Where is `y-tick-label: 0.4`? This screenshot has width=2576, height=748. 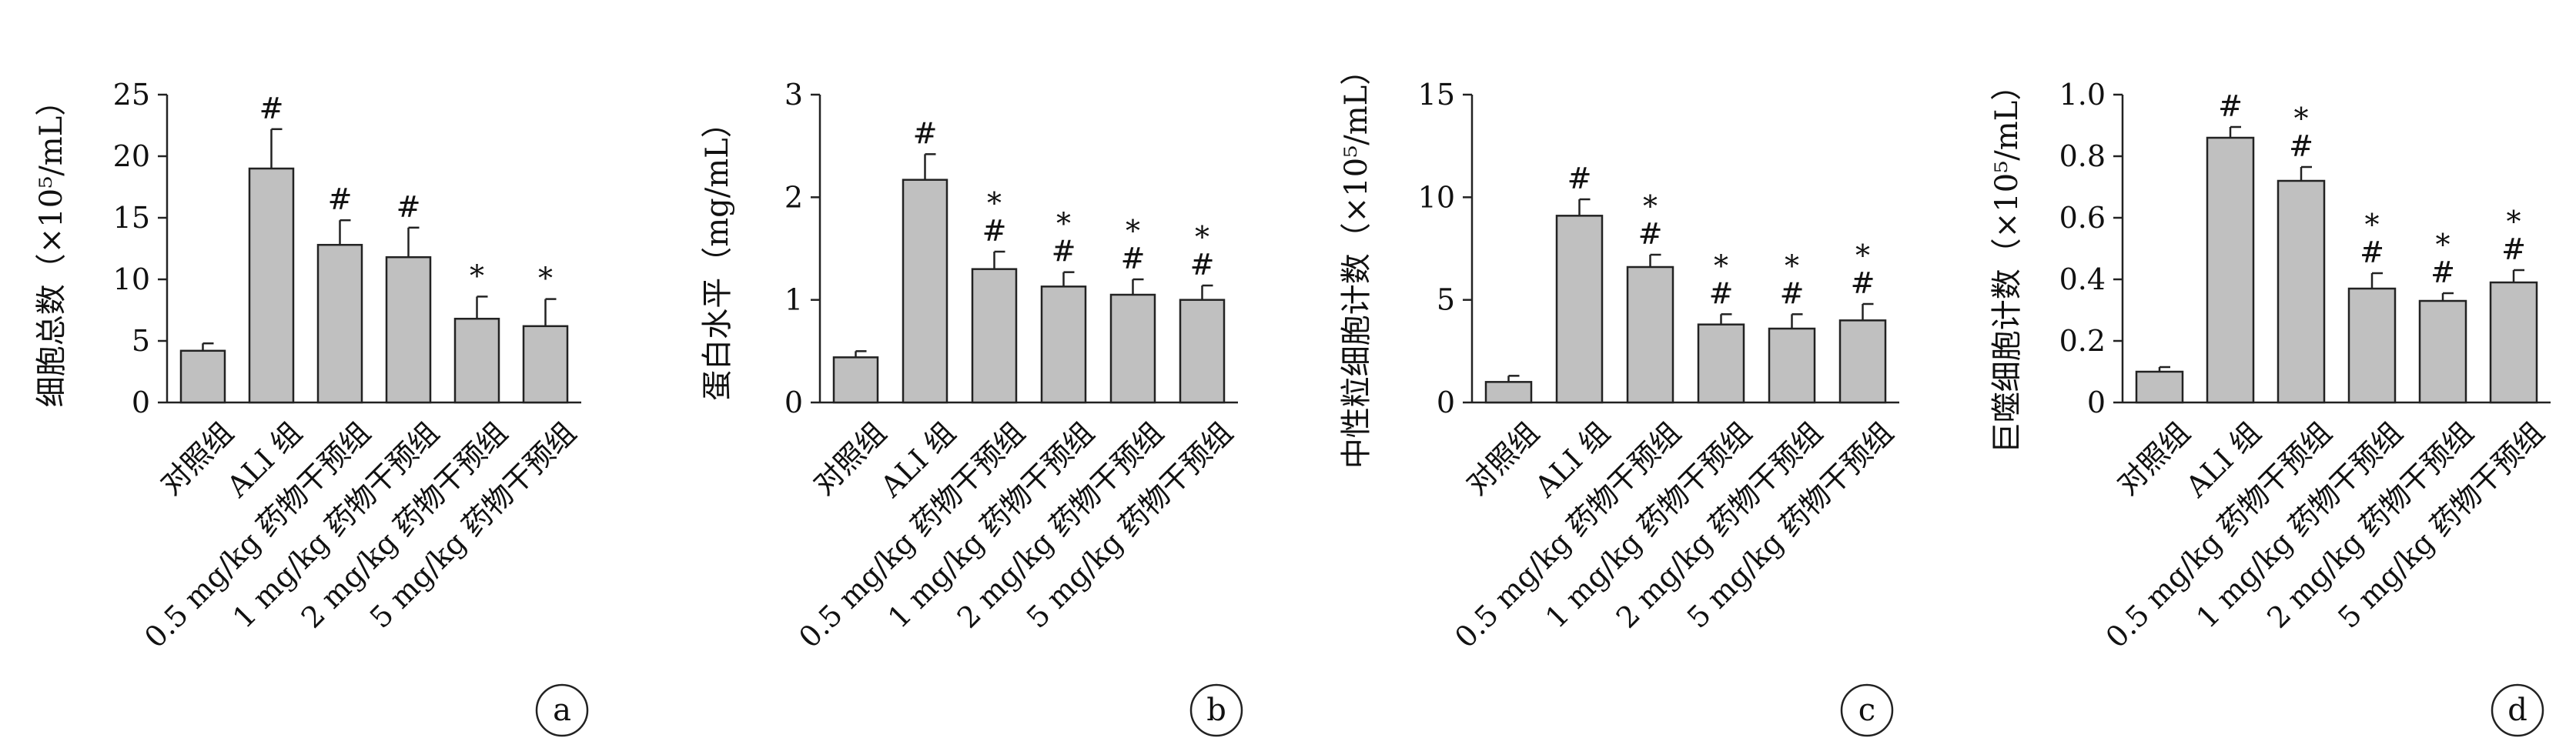
y-tick-label: 0.4 is located at coordinates (2082, 279).